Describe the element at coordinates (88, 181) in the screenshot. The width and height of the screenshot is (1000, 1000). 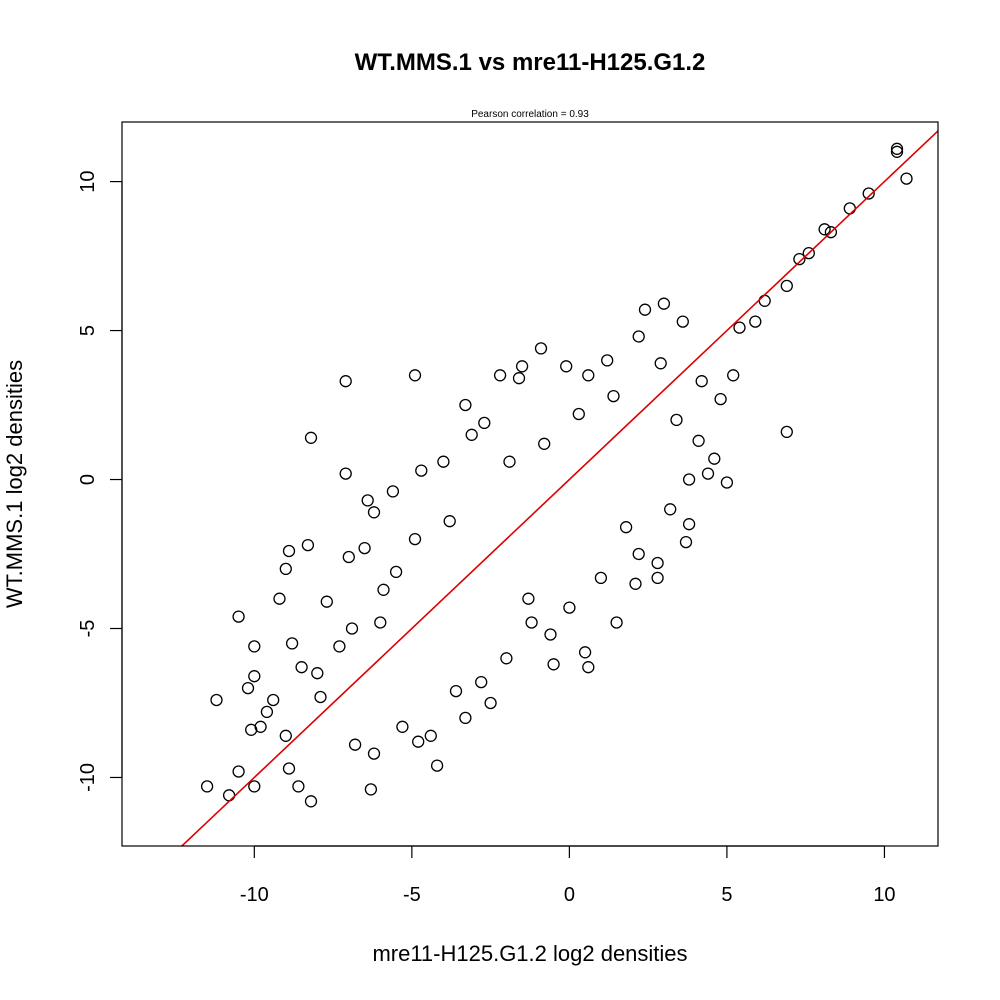
I see `y-tick-label: 10` at that location.